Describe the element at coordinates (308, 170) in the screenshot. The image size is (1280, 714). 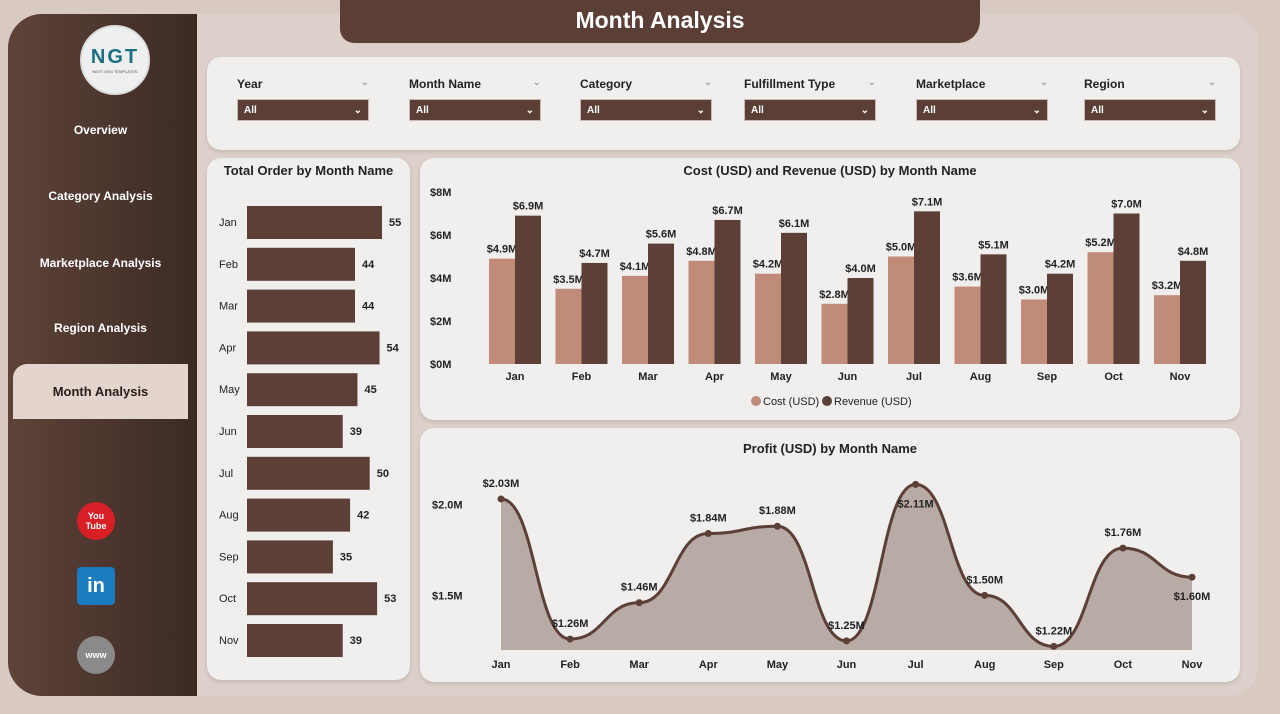
I see `chart-title: Total Order by Month Name` at that location.